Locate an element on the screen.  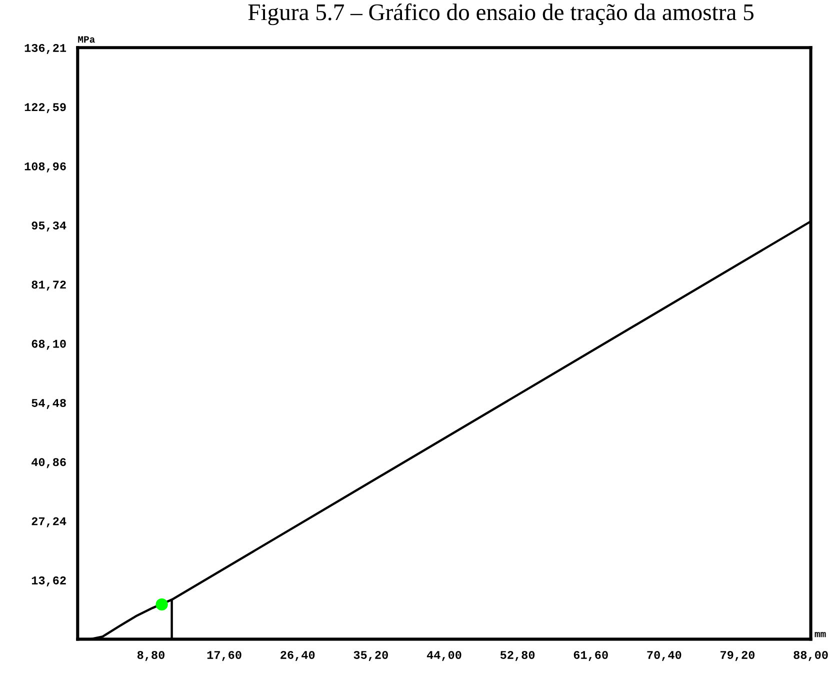
x-tick-label: 8,80 is located at coordinates (150, 655).